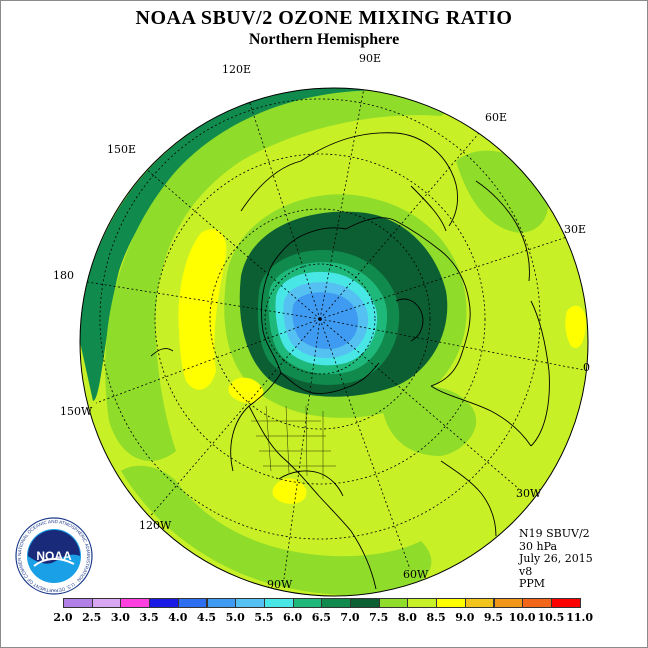  Describe the element at coordinates (579, 617) in the screenshot. I see `colorbar-tick-label: 11.0` at that location.